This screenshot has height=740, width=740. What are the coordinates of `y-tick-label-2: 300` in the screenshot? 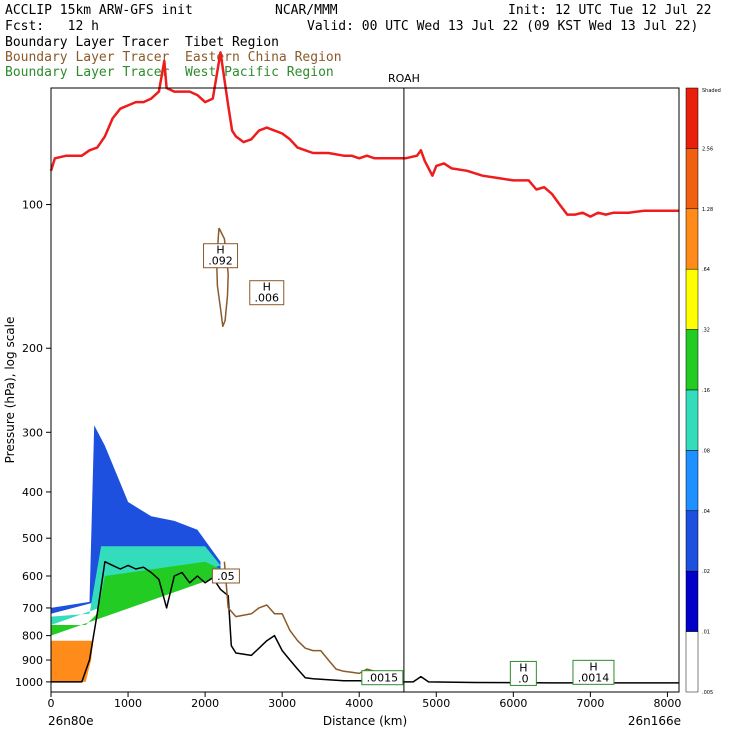 It's located at (32, 432).